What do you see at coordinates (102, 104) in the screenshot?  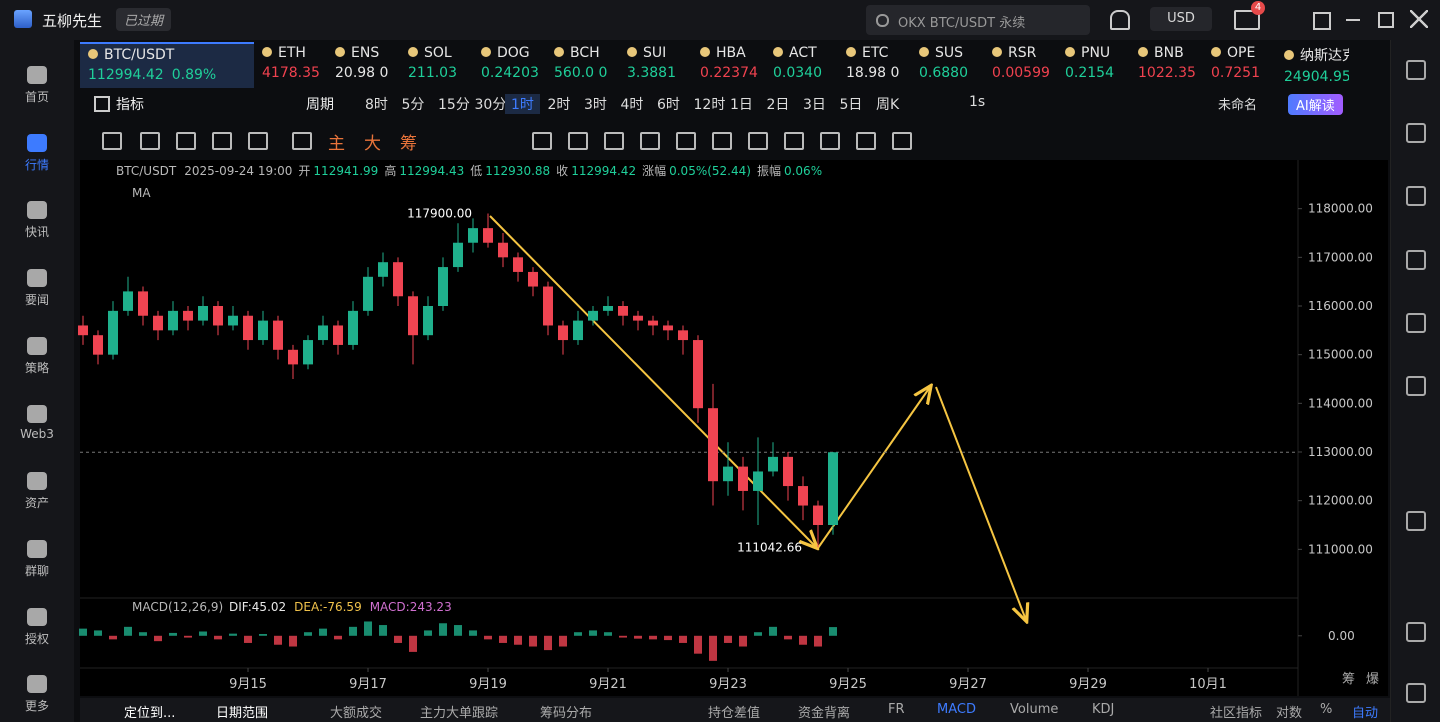 I see `icon` at bounding box center [102, 104].